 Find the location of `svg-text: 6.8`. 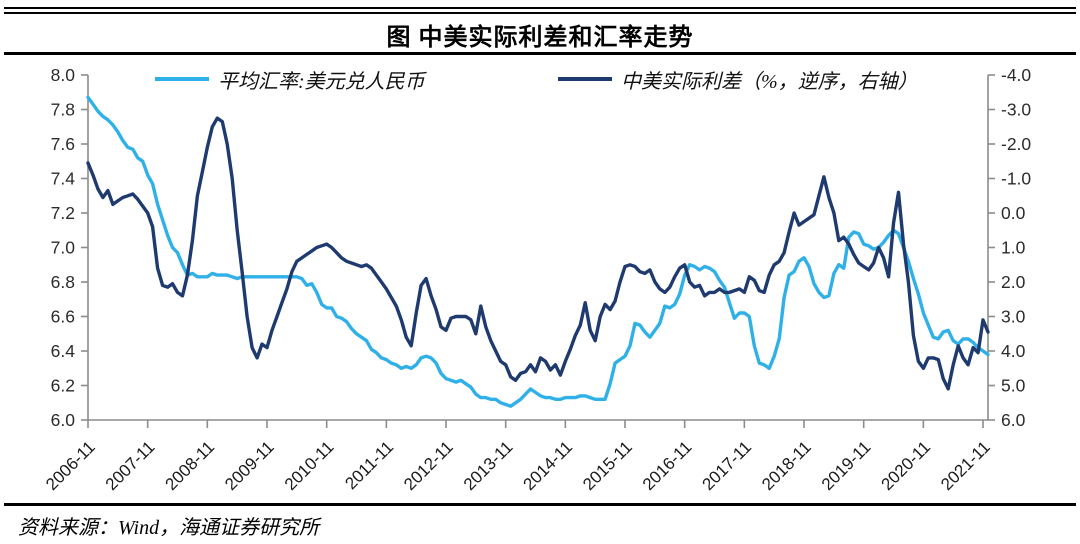

svg-text: 6.8 is located at coordinates (63, 282).